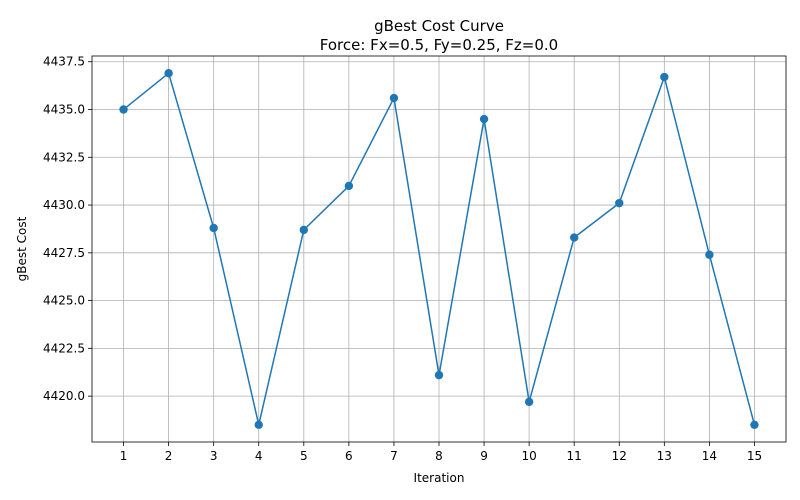 This screenshot has height=500, width=800. I want to click on x-tick-label: 6, so click(349, 456).